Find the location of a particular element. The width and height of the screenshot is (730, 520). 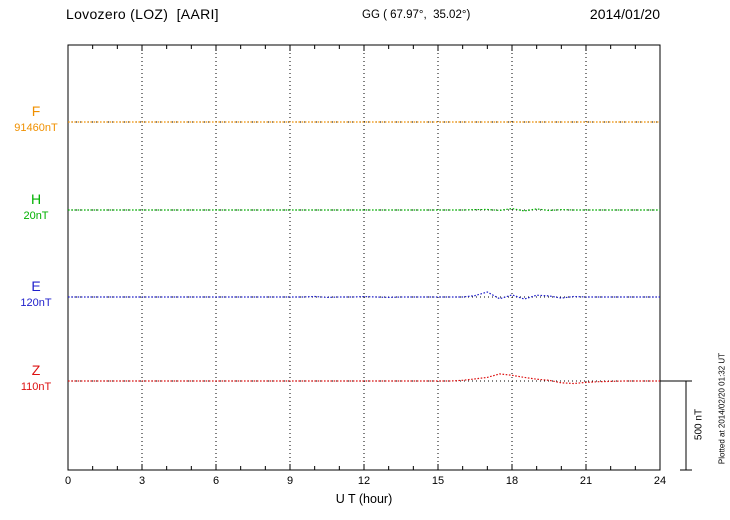

x-tick-9: 9 is located at coordinates (290, 481).